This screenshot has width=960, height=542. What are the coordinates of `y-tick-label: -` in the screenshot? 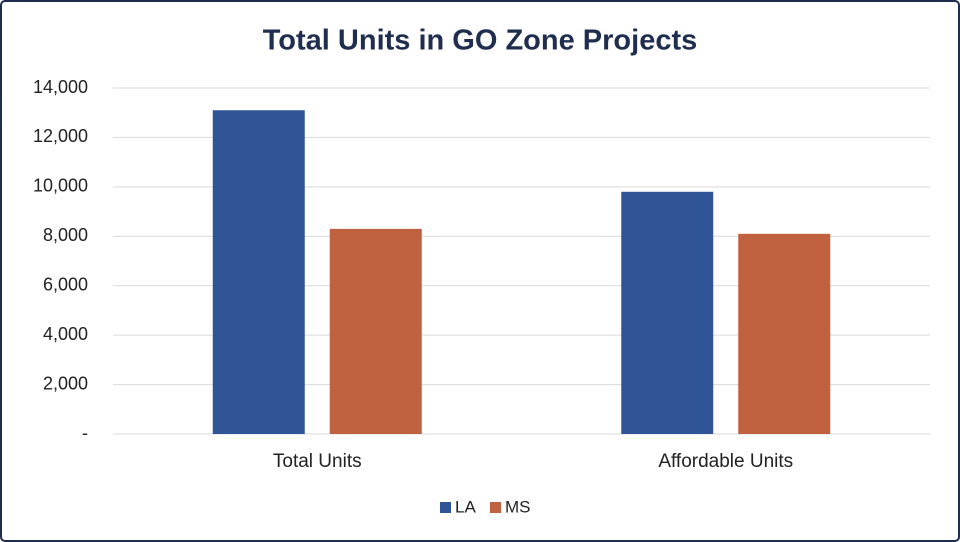 It's located at (85, 433).